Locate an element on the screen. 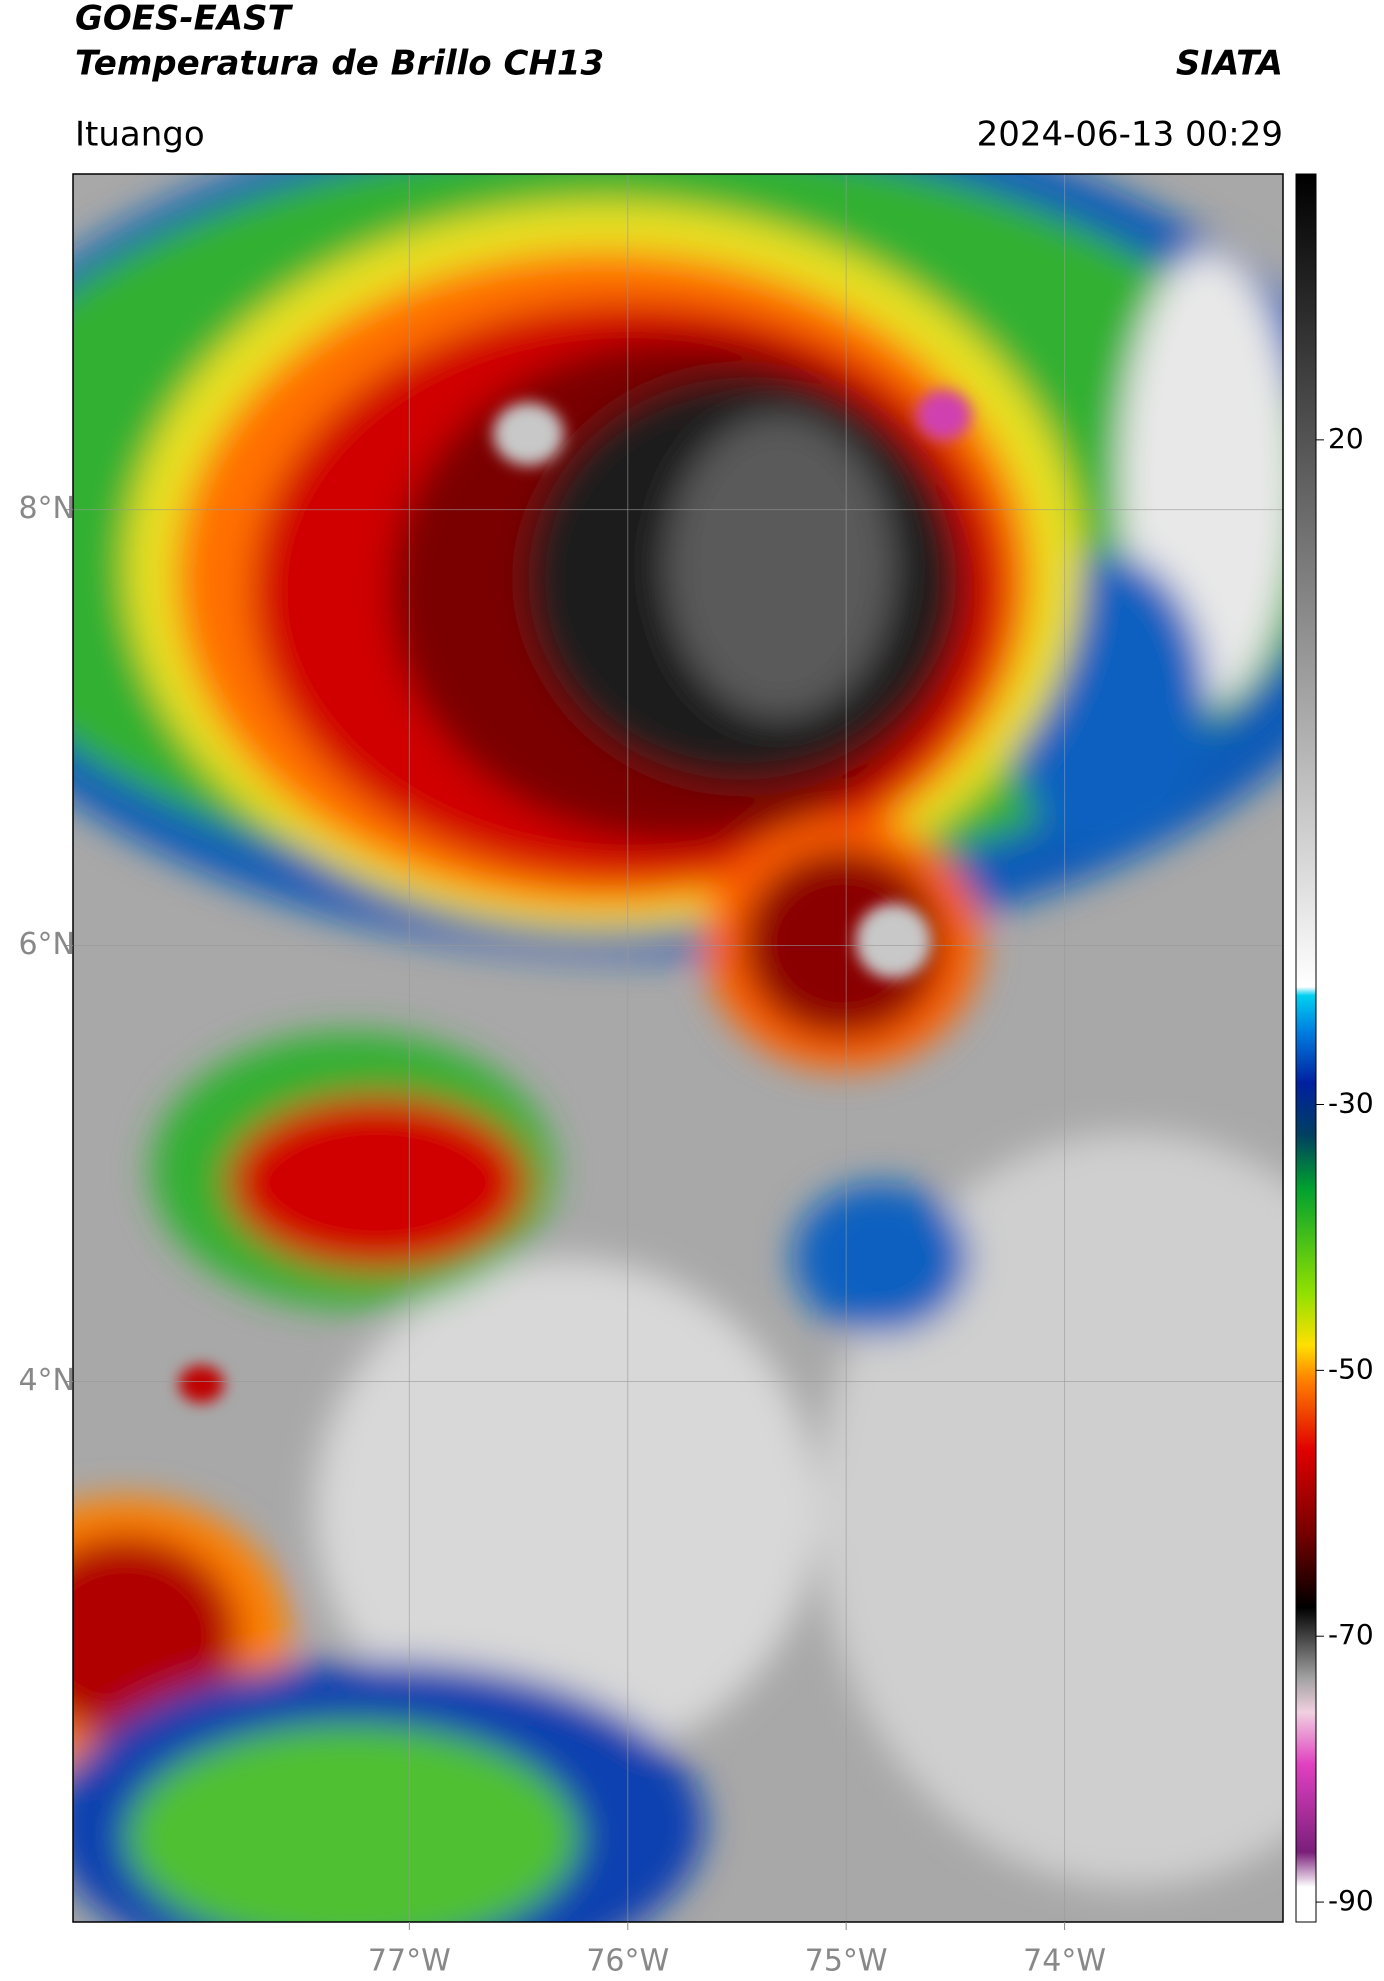 The width and height of the screenshot is (1384, 1981). colorbar-tick-label: -70 is located at coordinates (1351, 1634).